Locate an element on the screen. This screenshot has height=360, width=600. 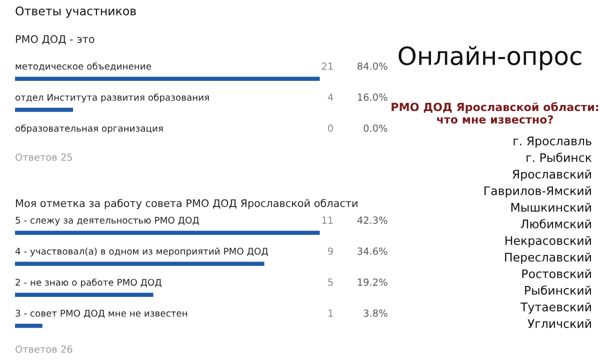
text: Ответов 25 is located at coordinates (44, 157).